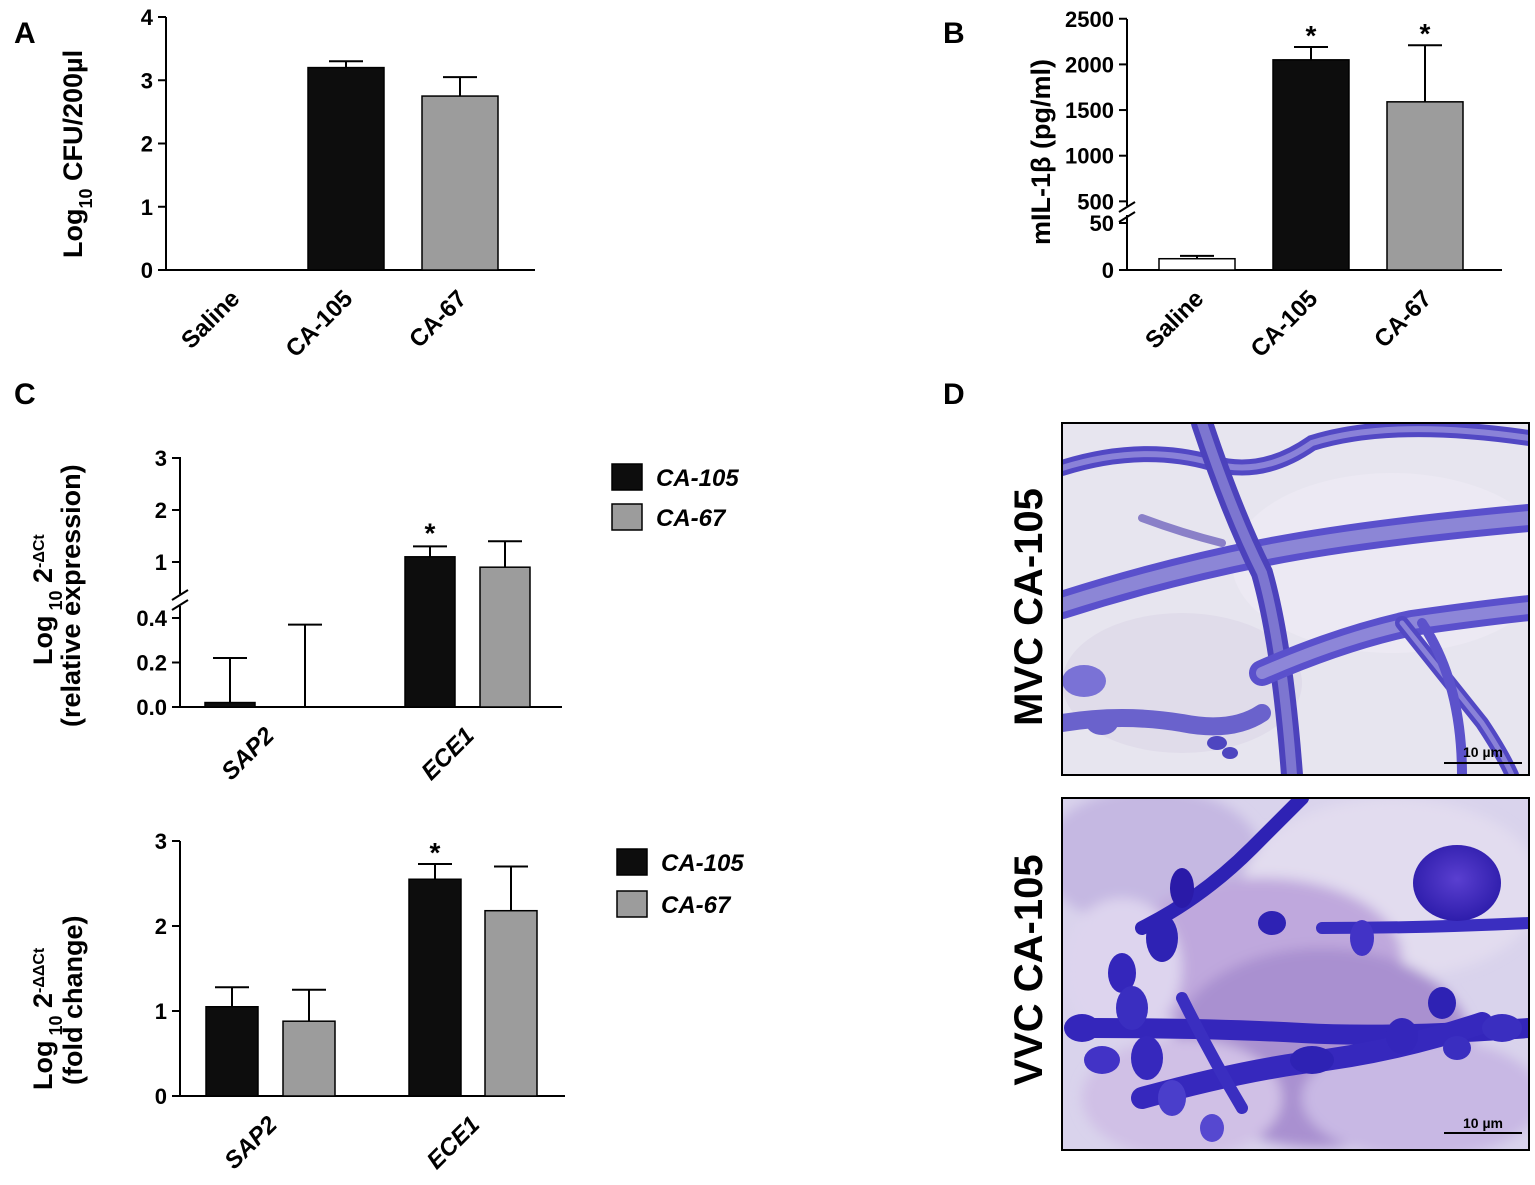 This screenshot has width=1535, height=1185. I want to click on chart-a-category: Saline, so click(210, 319).